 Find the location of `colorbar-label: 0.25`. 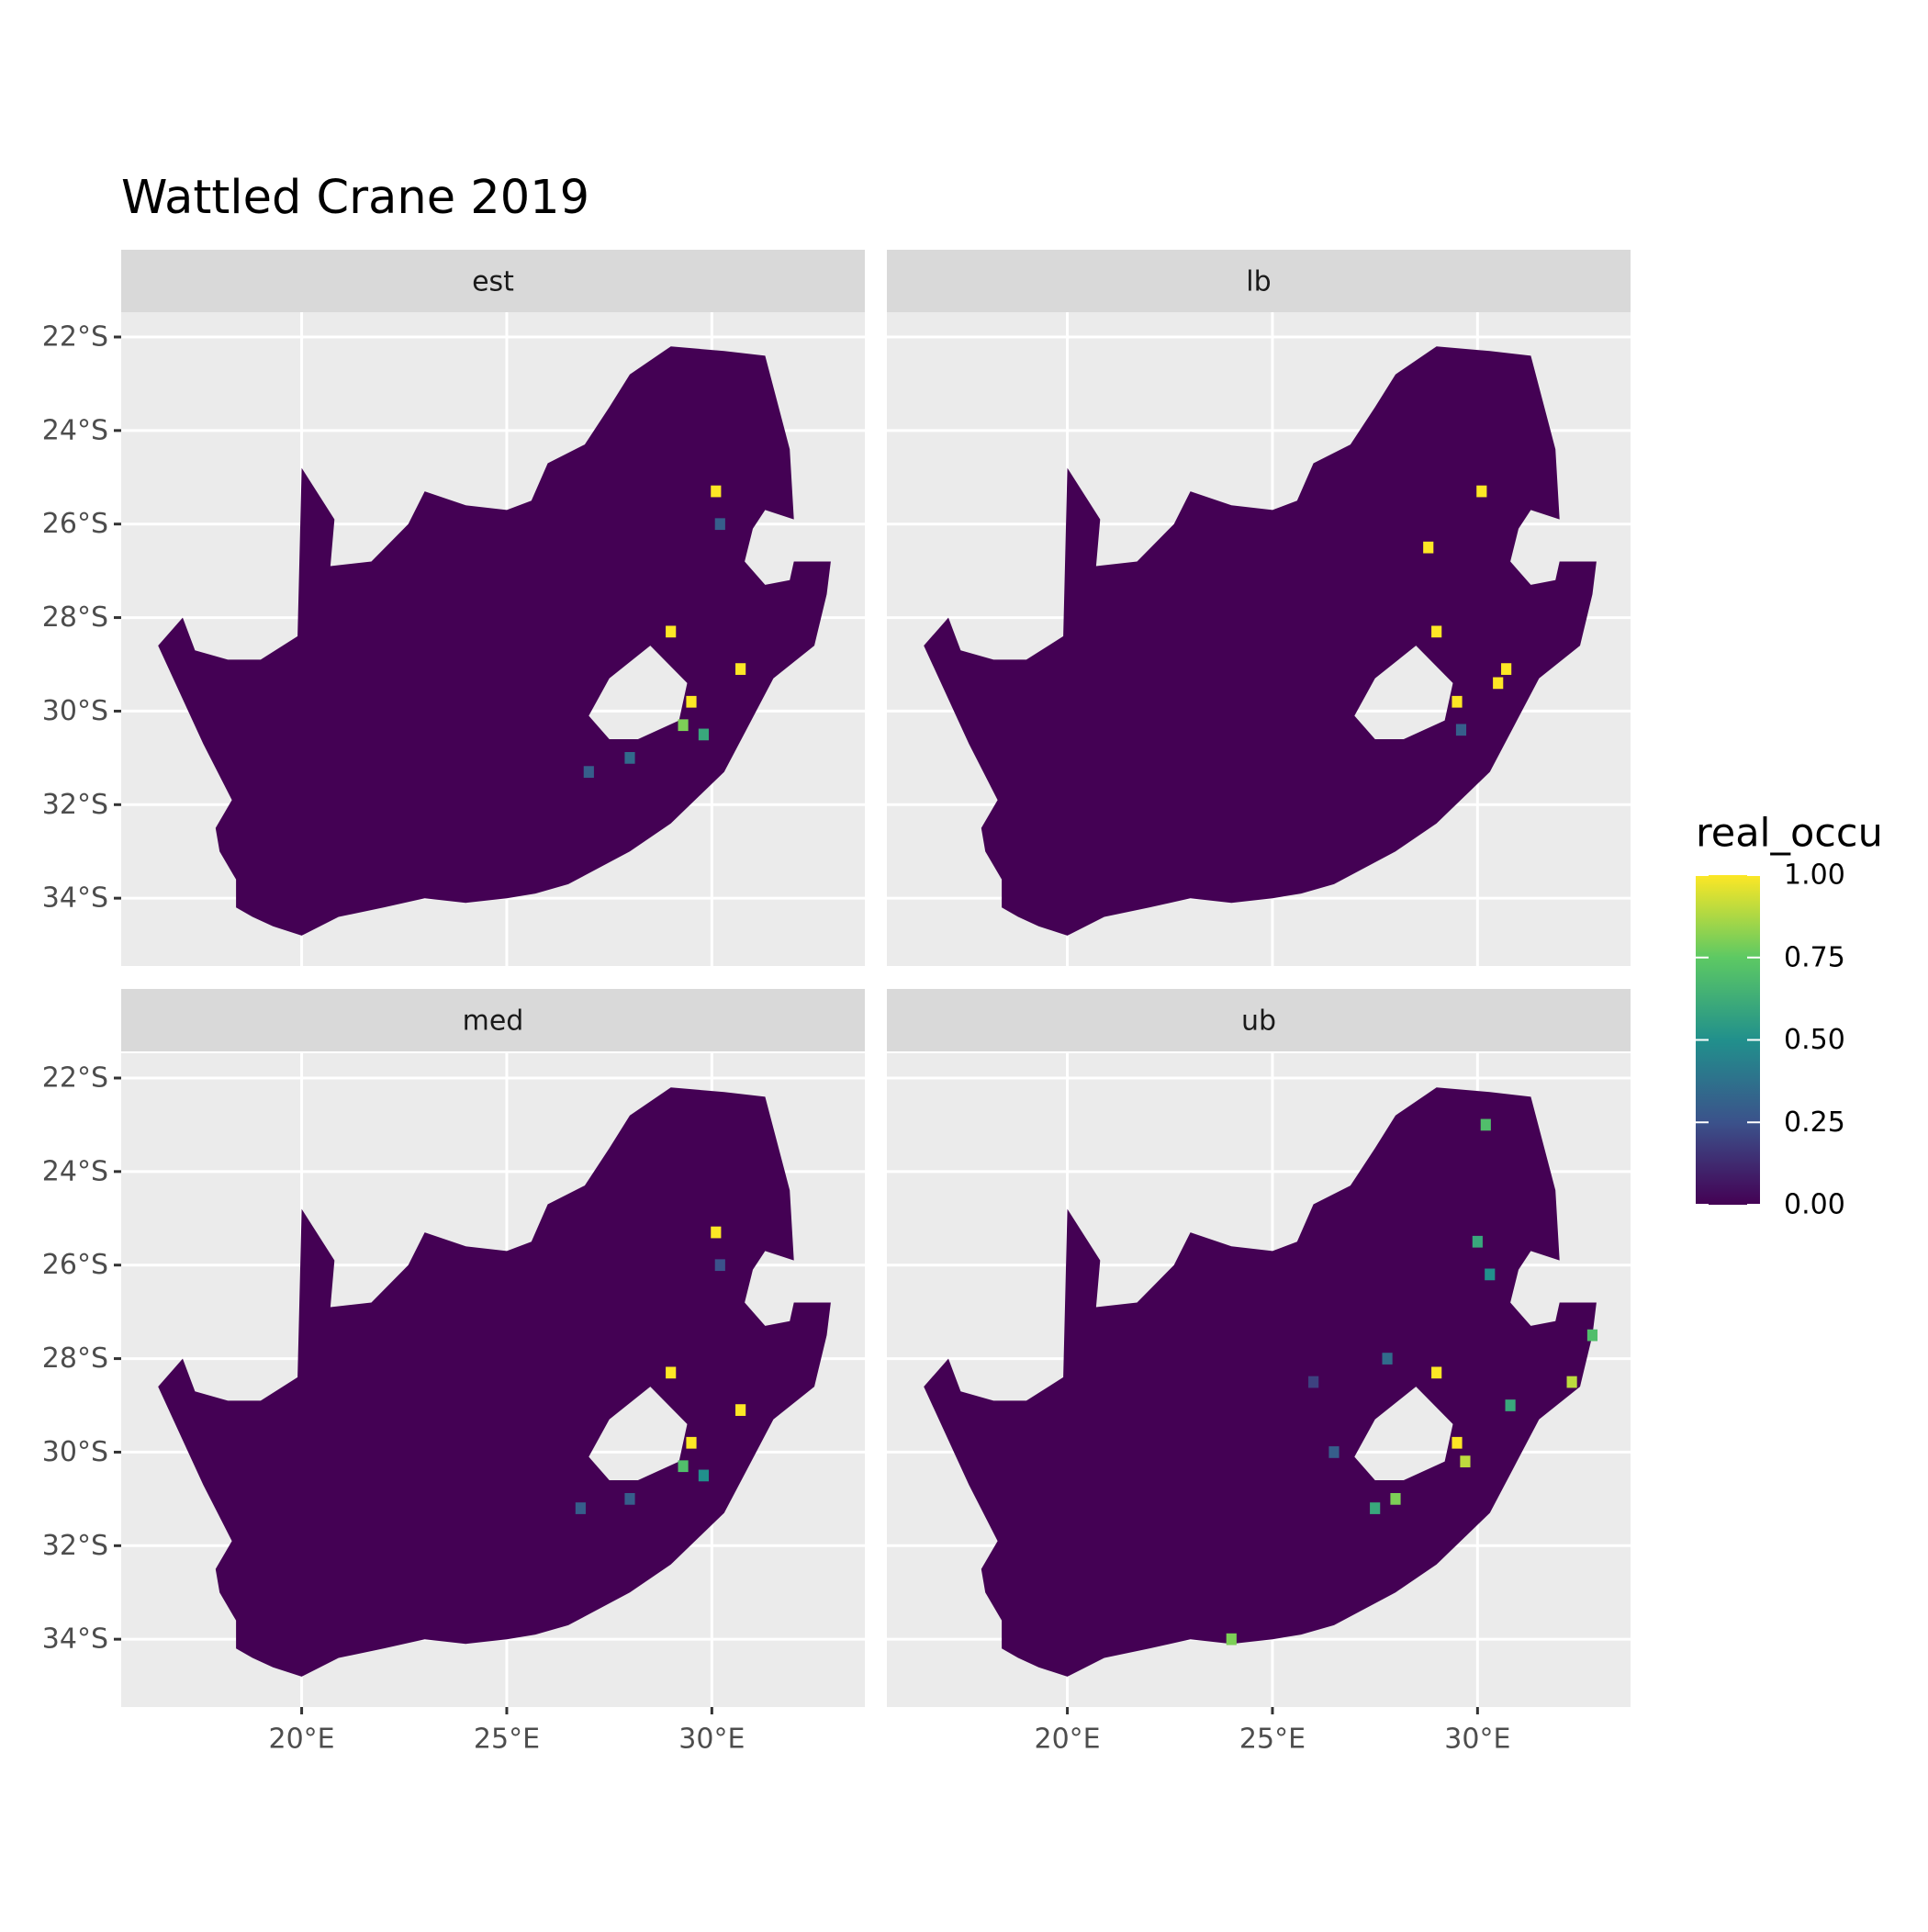

colorbar-label: 0.25 is located at coordinates (1814, 1122).